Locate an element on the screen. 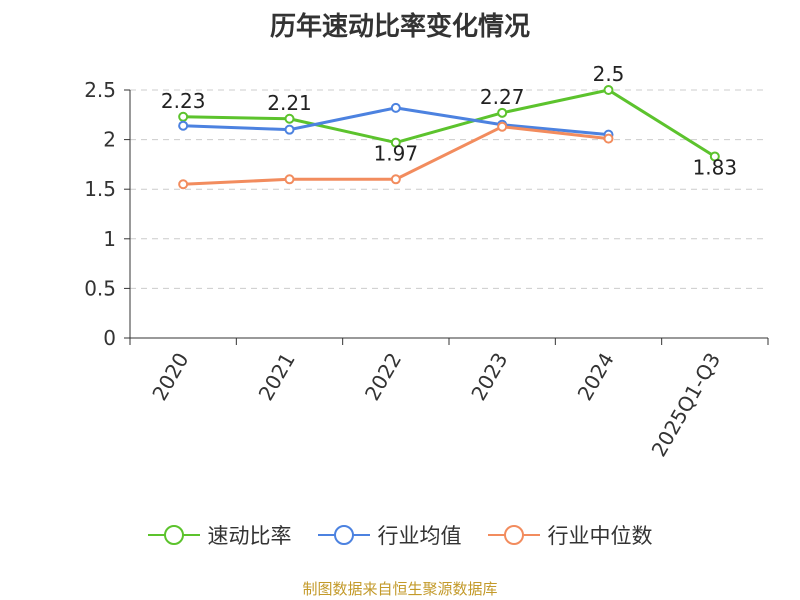 The height and width of the screenshot is (600, 800). x-tick-label: 2022 is located at coordinates (383, 377).